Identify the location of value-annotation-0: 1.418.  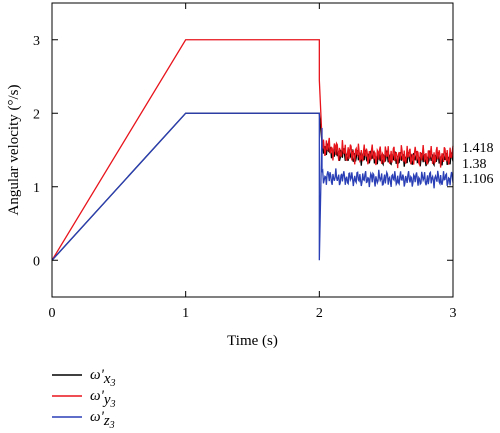
(478, 148).